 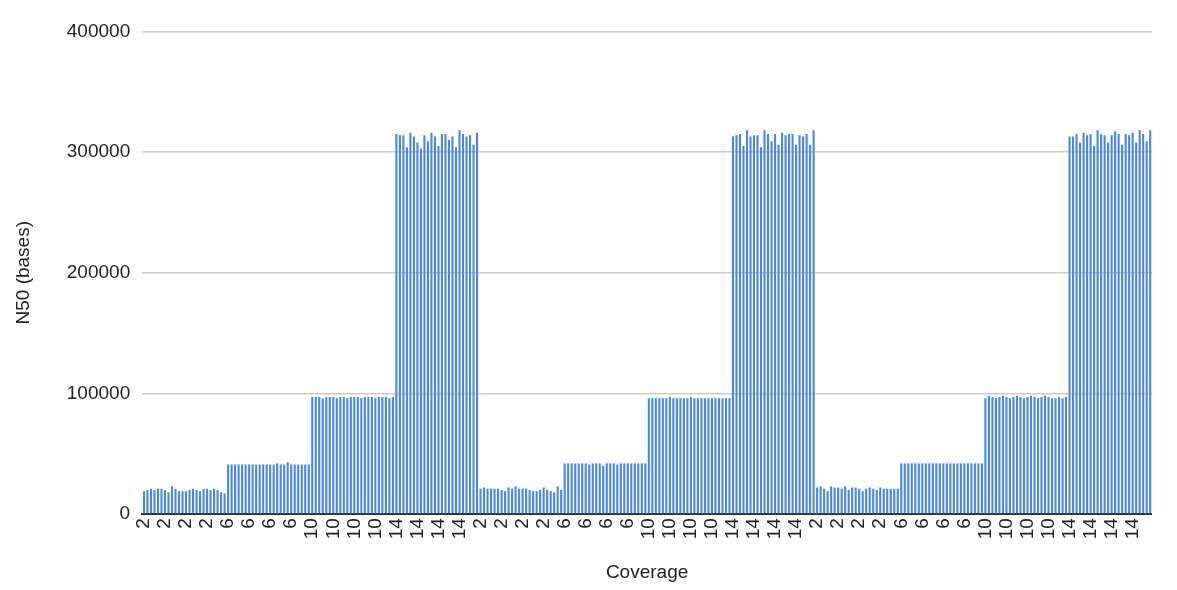 I want to click on y-tick-label: 400000, so click(x=98, y=30).